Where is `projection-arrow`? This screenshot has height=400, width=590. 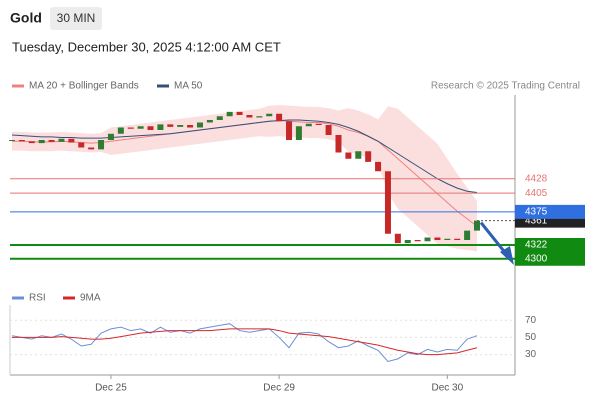
projection-arrow is located at coordinates (494, 238).